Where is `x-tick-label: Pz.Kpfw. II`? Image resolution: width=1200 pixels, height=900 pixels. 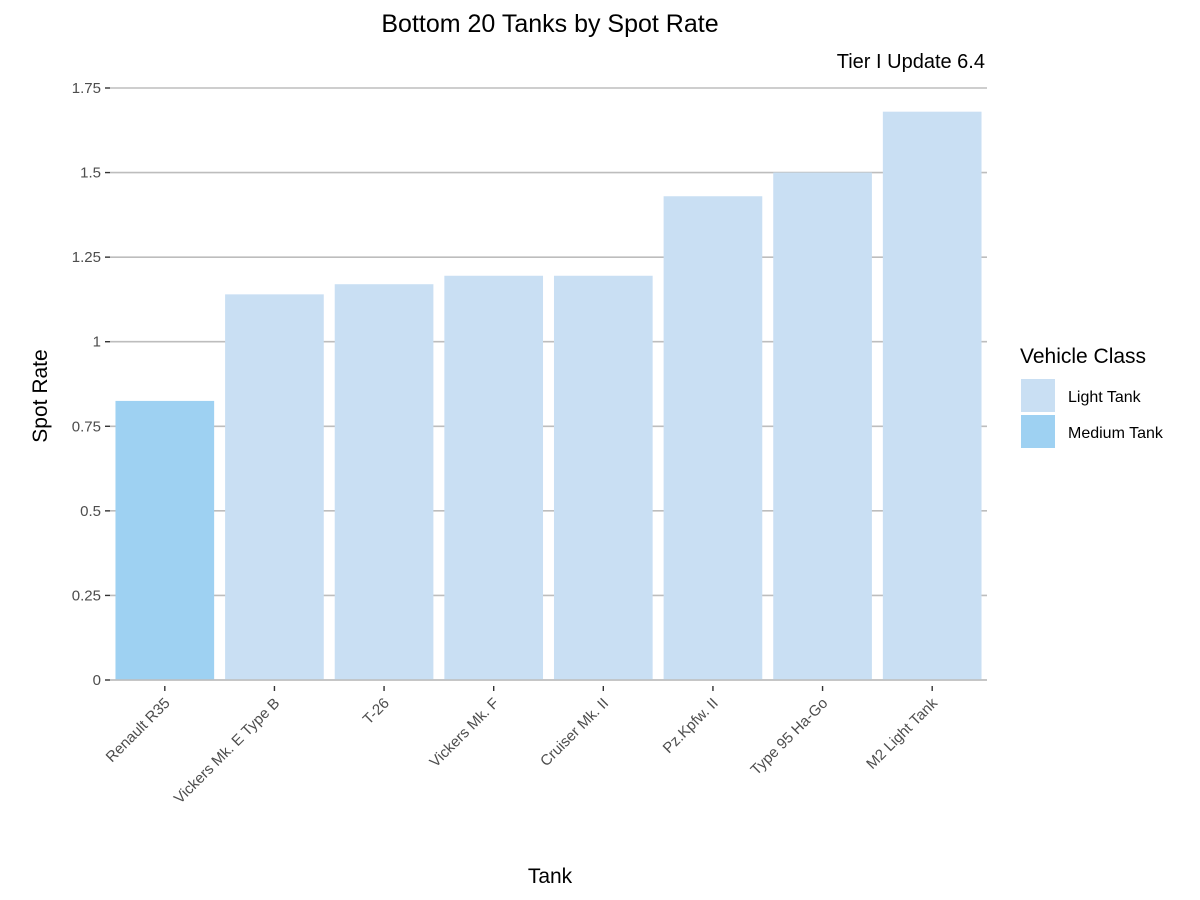
x-tick-label: Pz.Kpfw. II is located at coordinates (691, 726).